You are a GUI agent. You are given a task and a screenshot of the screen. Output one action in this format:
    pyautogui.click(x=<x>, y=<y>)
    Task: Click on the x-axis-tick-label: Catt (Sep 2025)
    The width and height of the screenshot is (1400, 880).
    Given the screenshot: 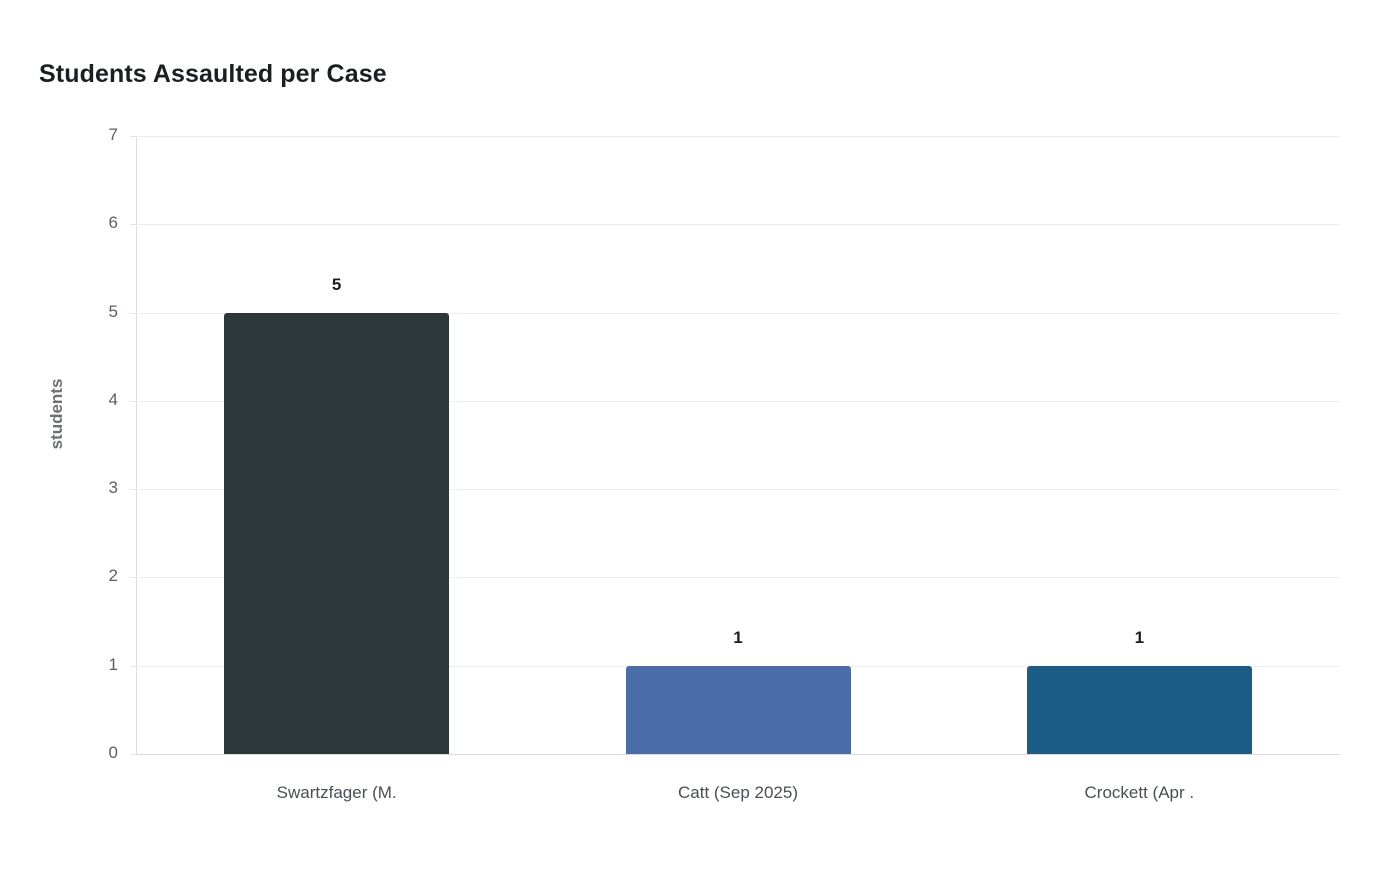 What is the action you would take?
    pyautogui.click(x=737, y=792)
    